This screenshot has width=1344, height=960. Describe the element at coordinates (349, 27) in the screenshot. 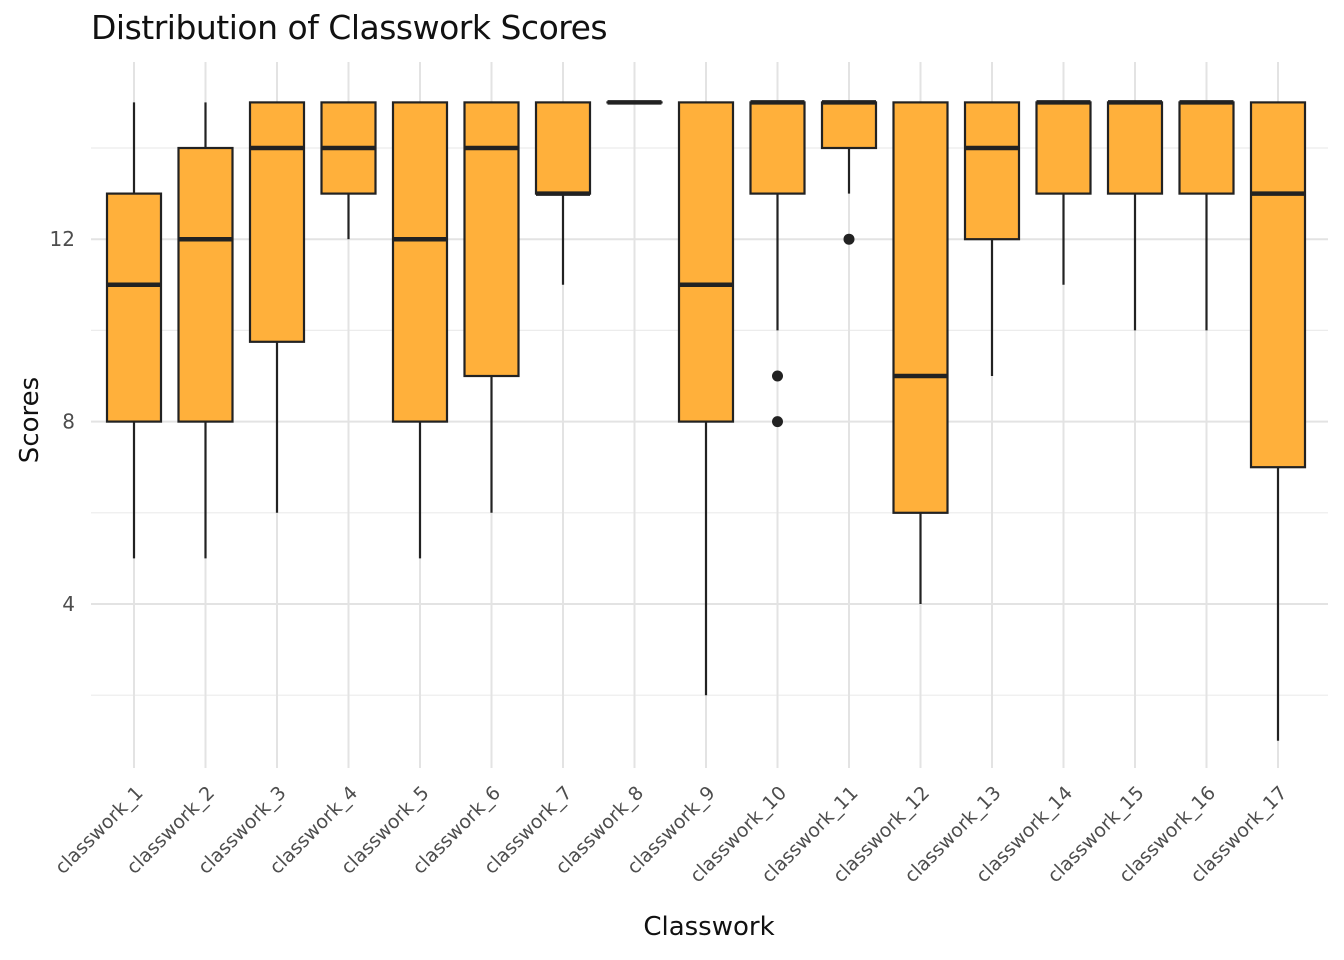

I see `chart-title: Distribution of Classwork Scores` at that location.